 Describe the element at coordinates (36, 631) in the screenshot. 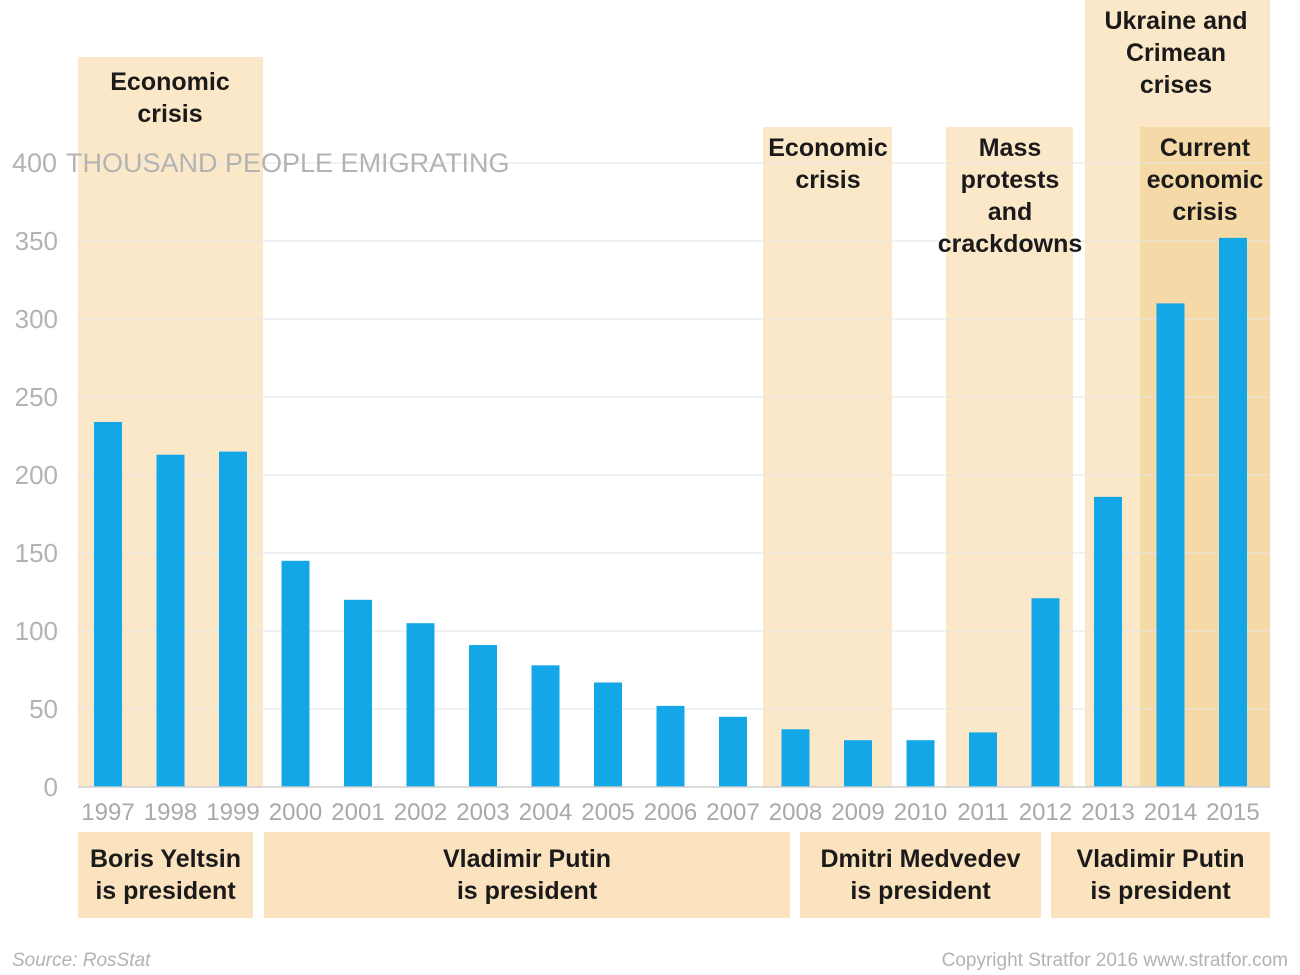

I see `y-tick-label: 100` at that location.